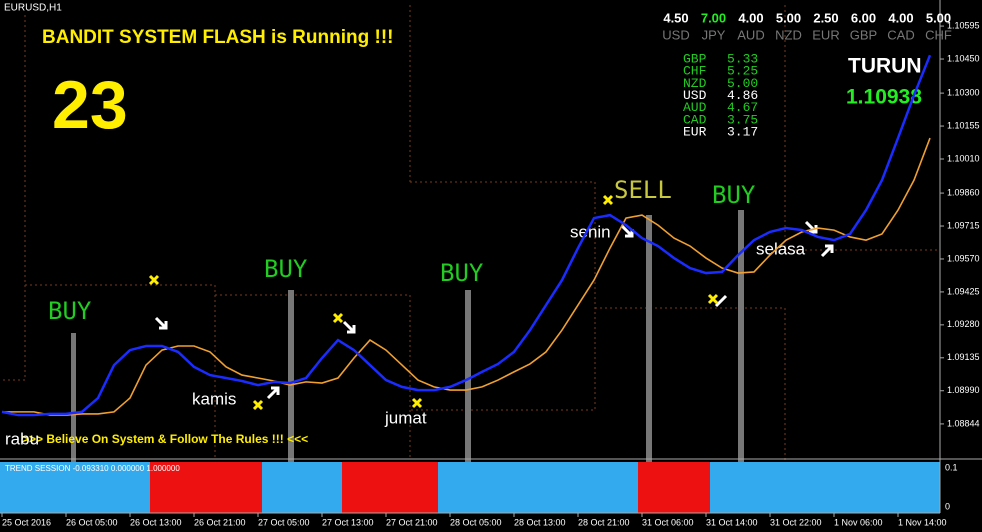 The width and height of the screenshot is (982, 532). Describe the element at coordinates (963, 125) in the screenshot. I see `y-tick-label: 1.10155` at that location.